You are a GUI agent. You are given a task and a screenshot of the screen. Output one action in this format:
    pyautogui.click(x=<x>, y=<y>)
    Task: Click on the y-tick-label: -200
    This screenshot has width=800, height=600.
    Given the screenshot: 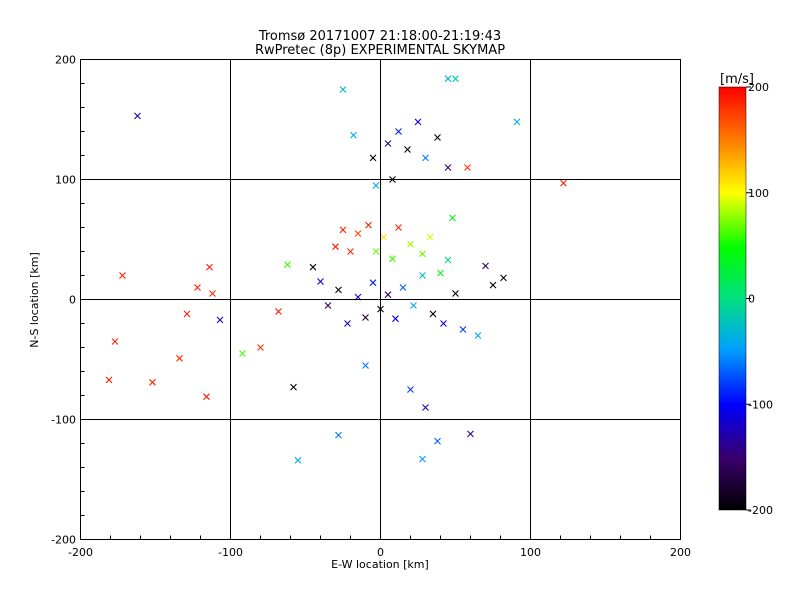 What is the action you would take?
    pyautogui.click(x=63, y=540)
    